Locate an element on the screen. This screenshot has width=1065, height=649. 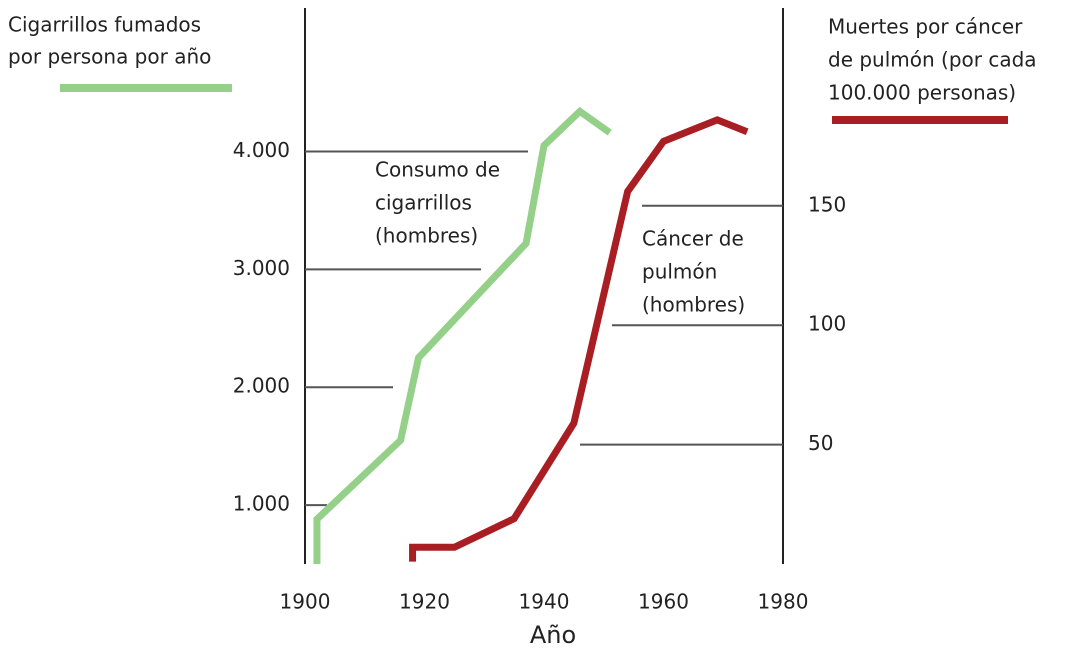
y2-tick-label: 50 is located at coordinates (820, 443).